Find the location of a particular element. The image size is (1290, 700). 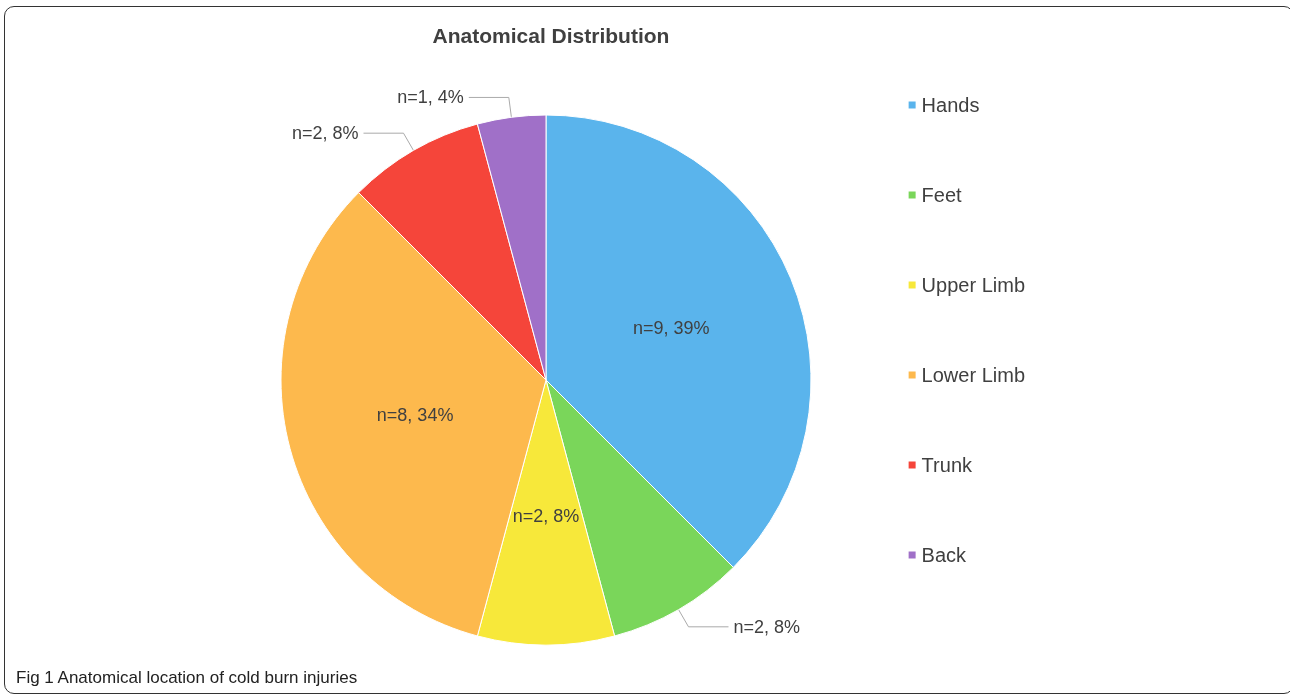

data-label: n=9, 39% is located at coordinates (671, 328).